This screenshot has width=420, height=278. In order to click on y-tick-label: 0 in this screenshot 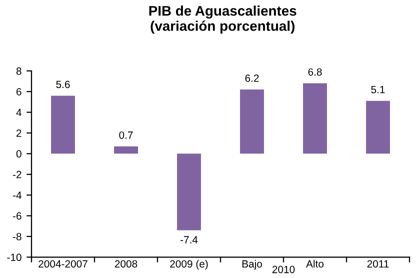, I will do `click(19, 154)`.